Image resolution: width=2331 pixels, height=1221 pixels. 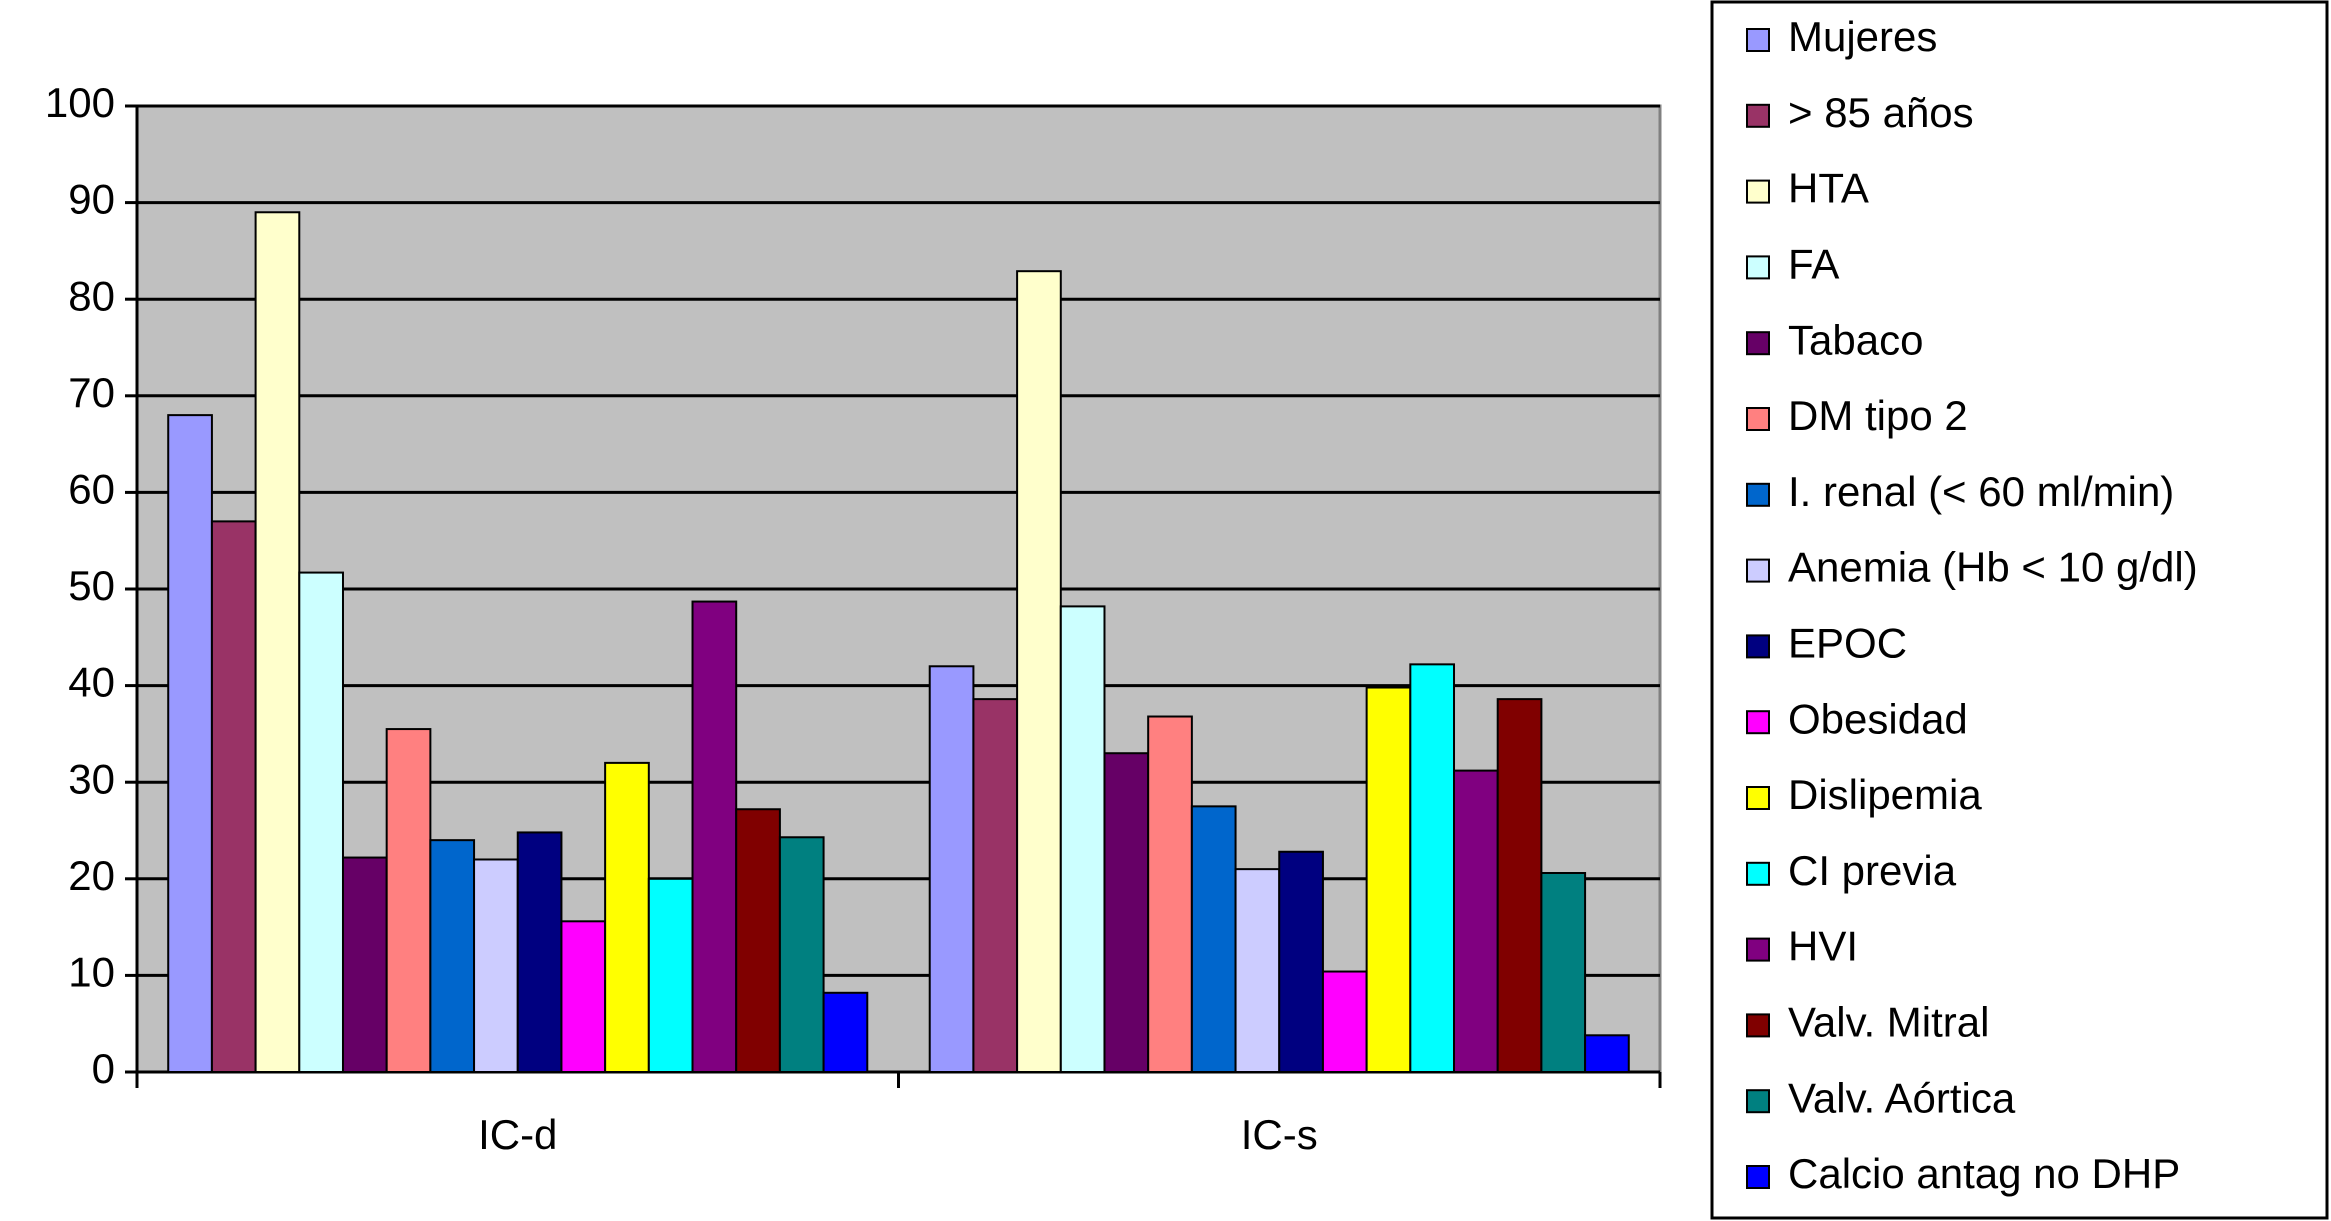 What do you see at coordinates (91, 488) in the screenshot?
I see `y-tick-label: 60` at bounding box center [91, 488].